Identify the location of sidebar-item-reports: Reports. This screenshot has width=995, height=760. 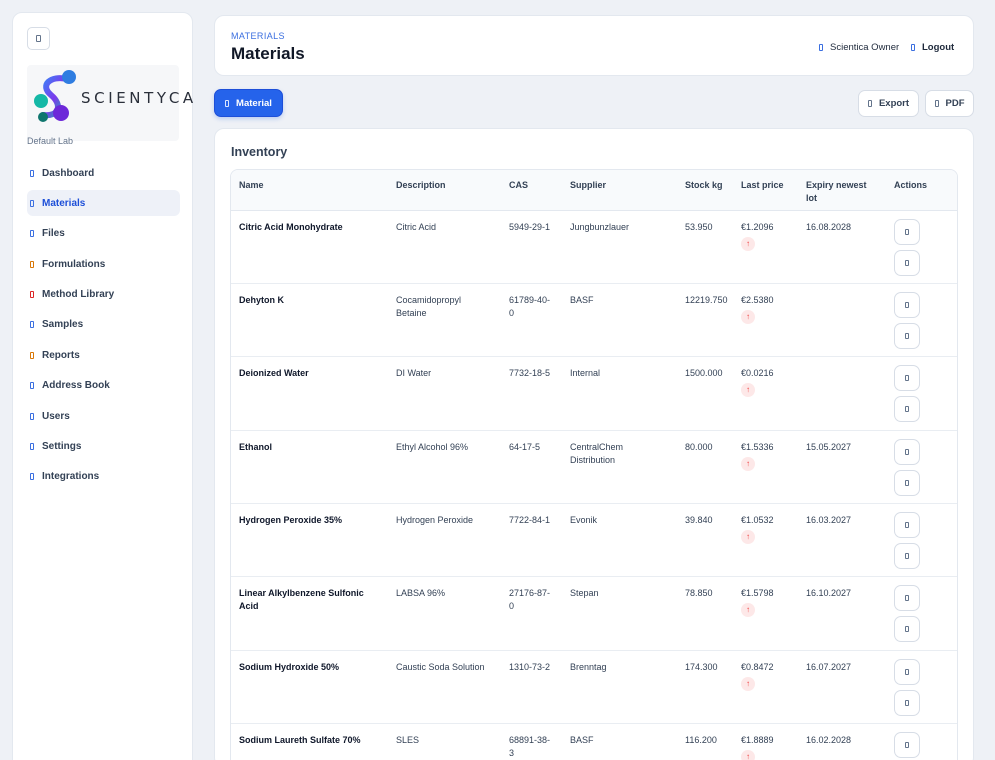
(103, 355).